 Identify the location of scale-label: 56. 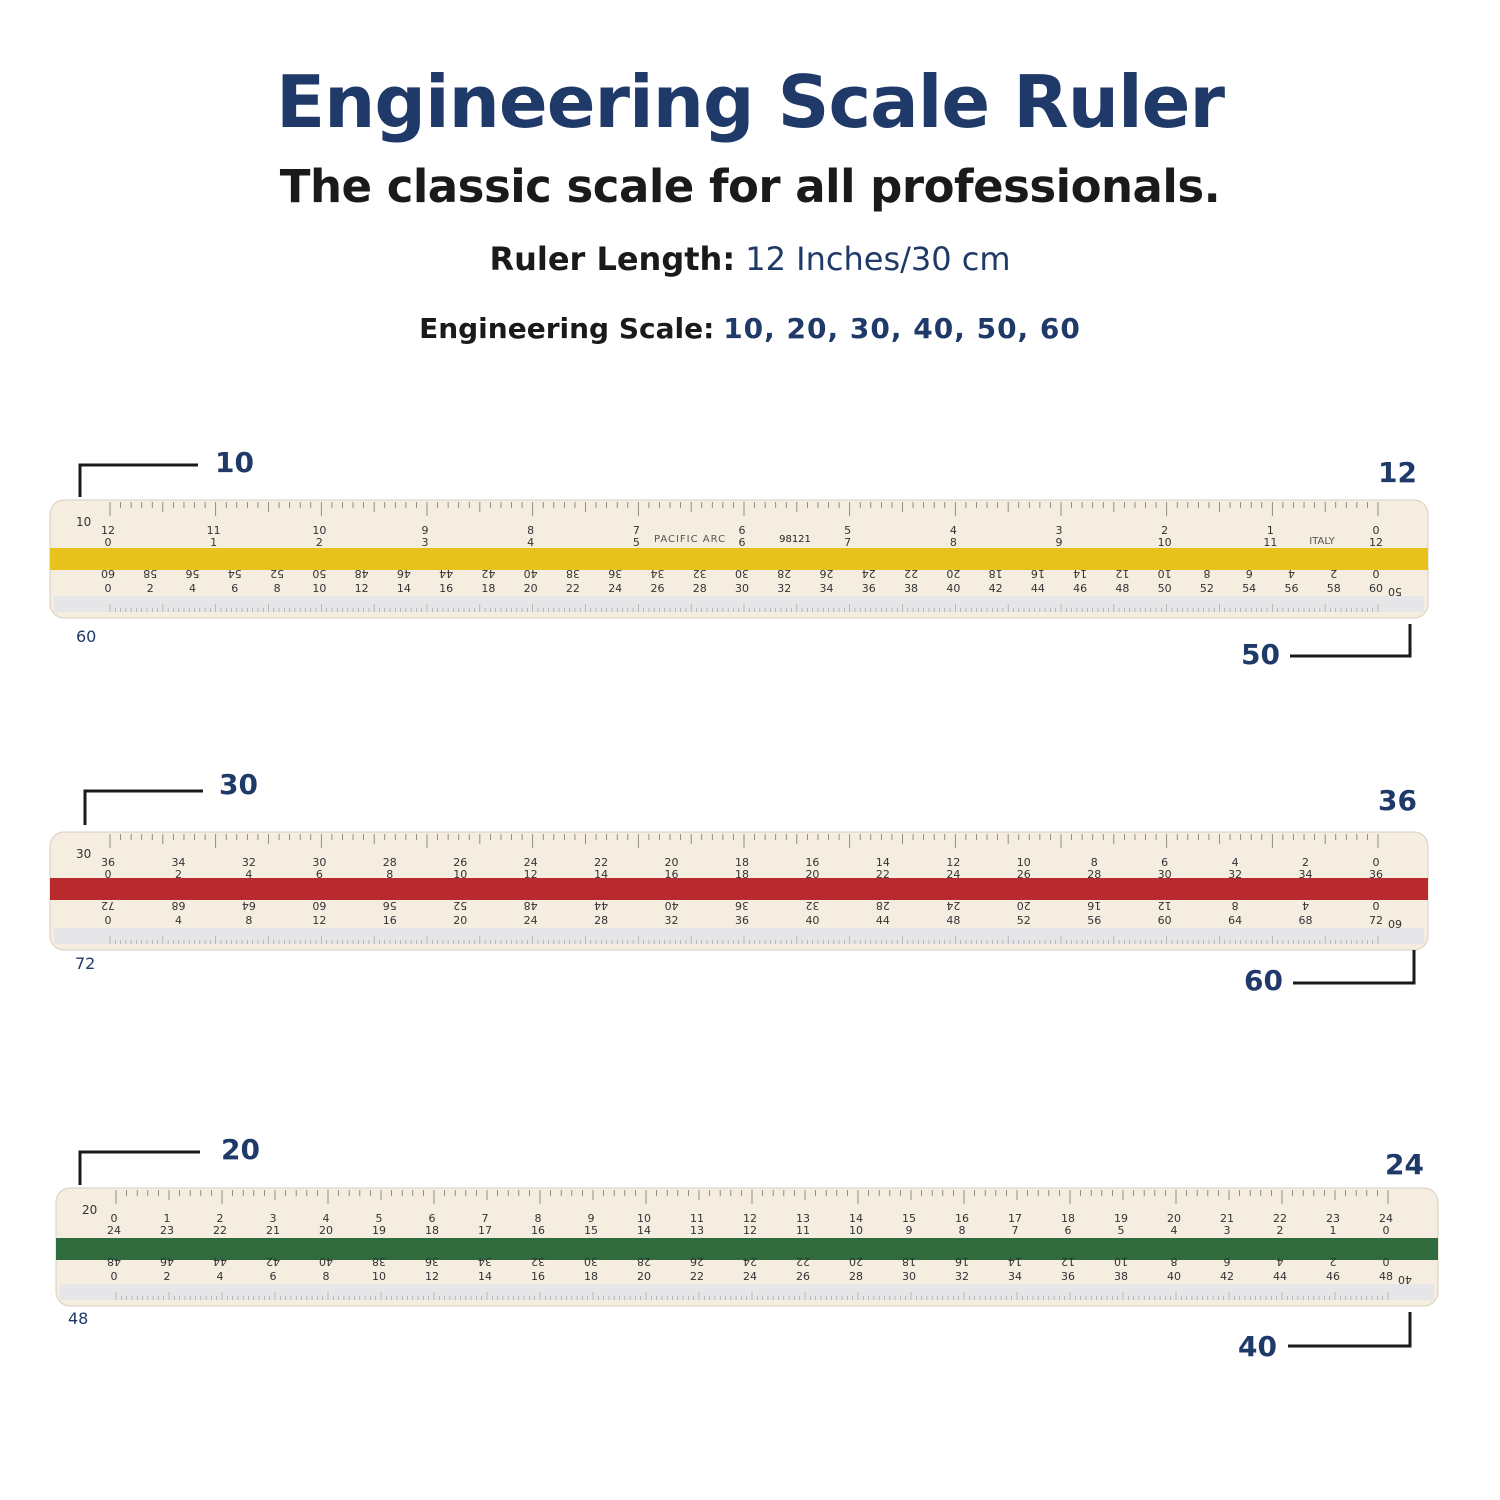
(1291, 588).